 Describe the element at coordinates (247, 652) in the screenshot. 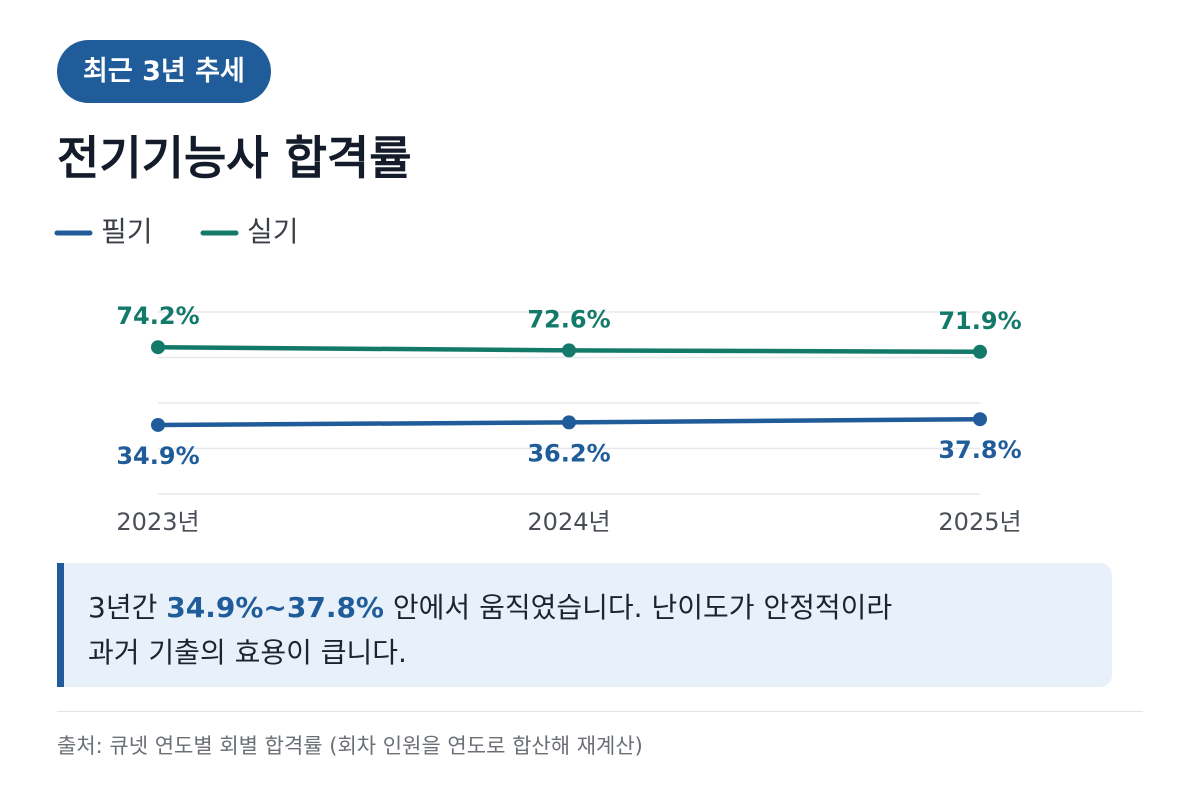

I see `note-text: 과거 기출의 효용이 큽니다.` at that location.